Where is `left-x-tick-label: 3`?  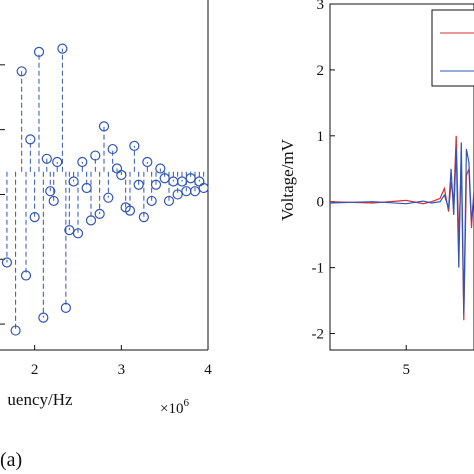
left-x-tick-label: 3 is located at coordinates (122, 370).